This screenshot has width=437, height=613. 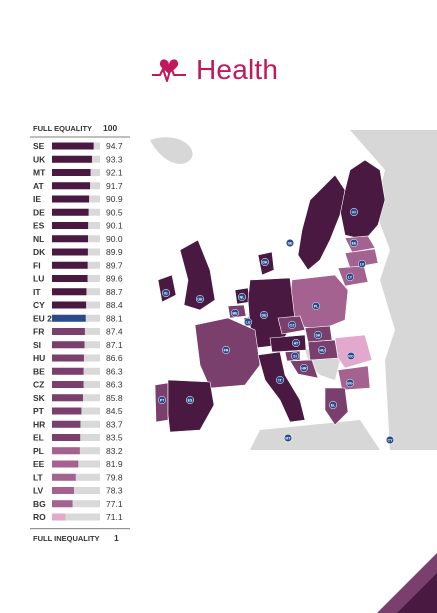 What do you see at coordinates (37, 199) in the screenshot?
I see `category-label: IE` at bounding box center [37, 199].